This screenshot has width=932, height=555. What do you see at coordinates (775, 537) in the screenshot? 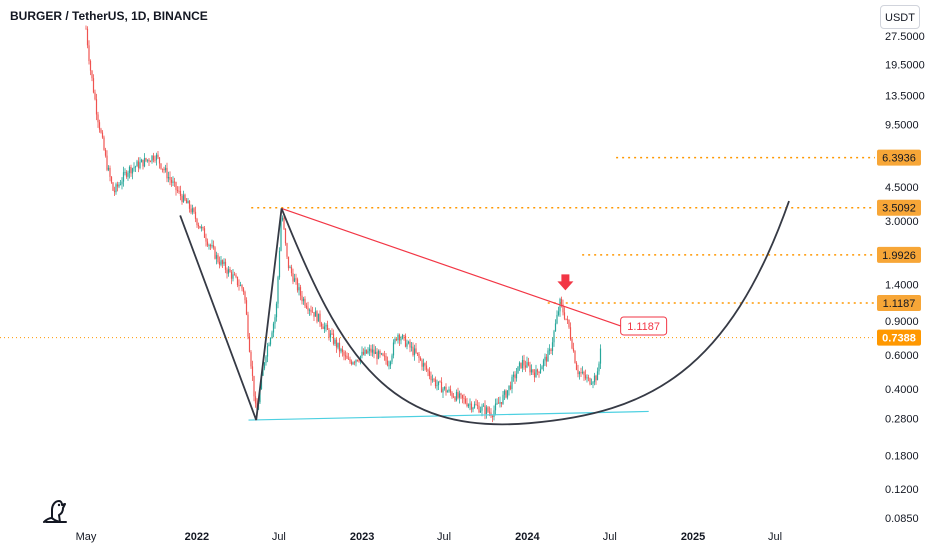
I see `x-tick-label: Jul` at bounding box center [775, 537].